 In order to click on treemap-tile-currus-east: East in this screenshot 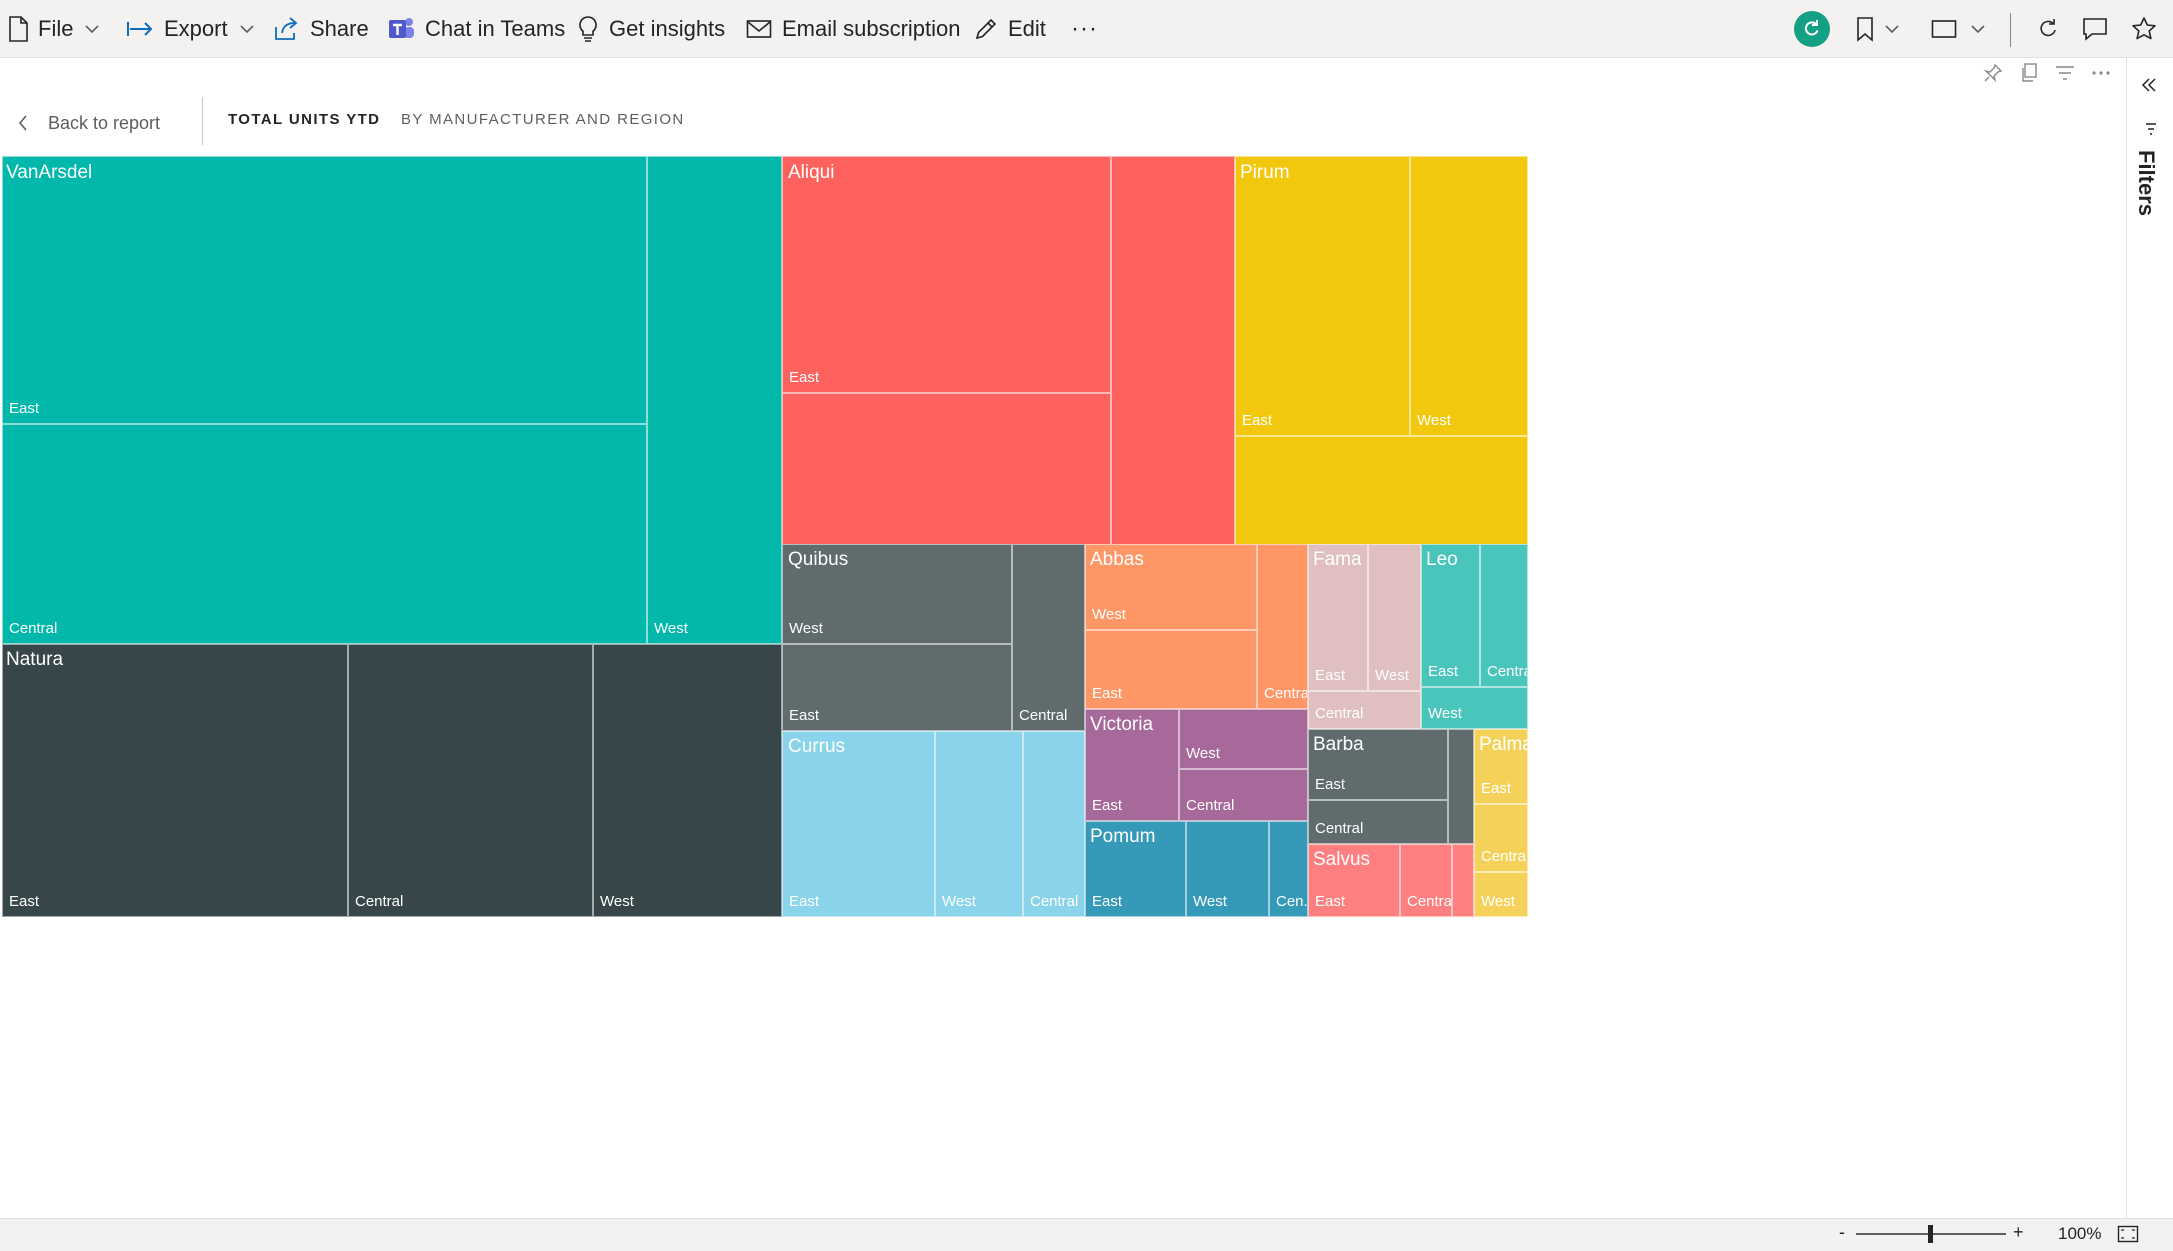, I will do `click(858, 824)`.